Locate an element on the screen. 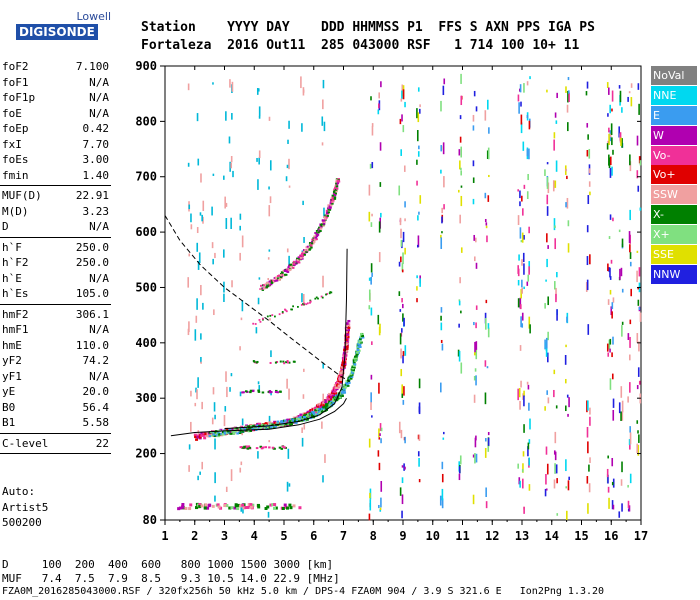 The width and height of the screenshot is (700, 600). auto-label: Auto: is located at coordinates (19, 491).